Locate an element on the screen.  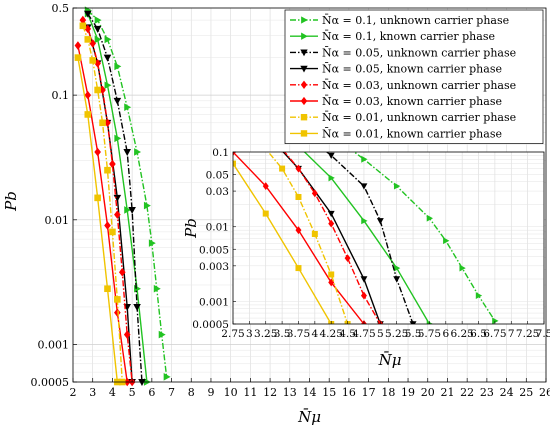
x-tick-label: 15 is located at coordinates (329, 392).